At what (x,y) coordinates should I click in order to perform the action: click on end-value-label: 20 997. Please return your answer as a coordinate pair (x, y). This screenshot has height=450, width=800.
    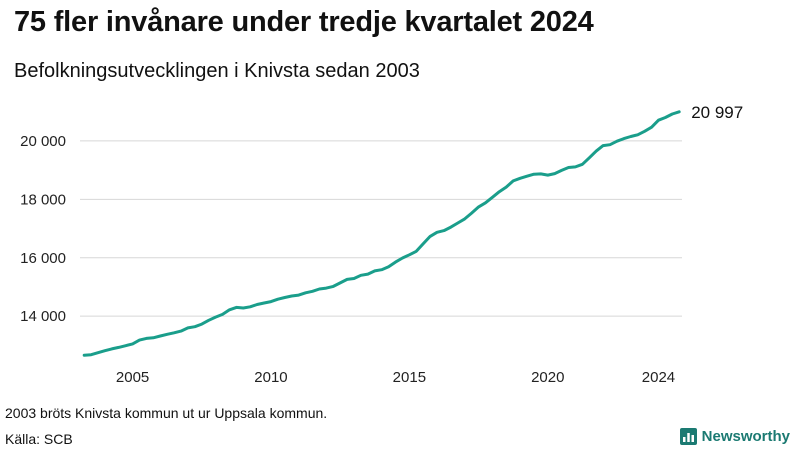
    Looking at the image, I should click on (717, 112).